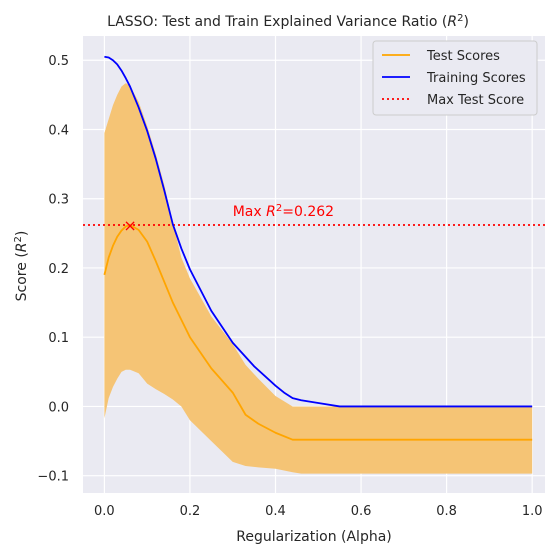 Image resolution: width=556 pixels, height=555 pixels. What do you see at coordinates (58, 407) in the screenshot?
I see `y-tick-label: 0.0` at bounding box center [58, 407].